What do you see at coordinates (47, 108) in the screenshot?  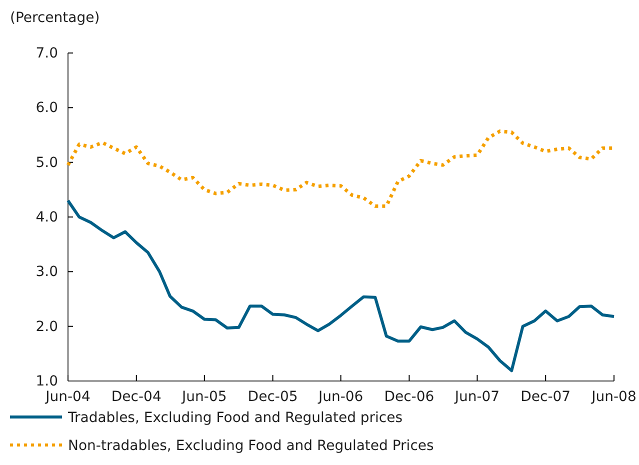 I see `y-tick-label: 6.0` at bounding box center [47, 108].